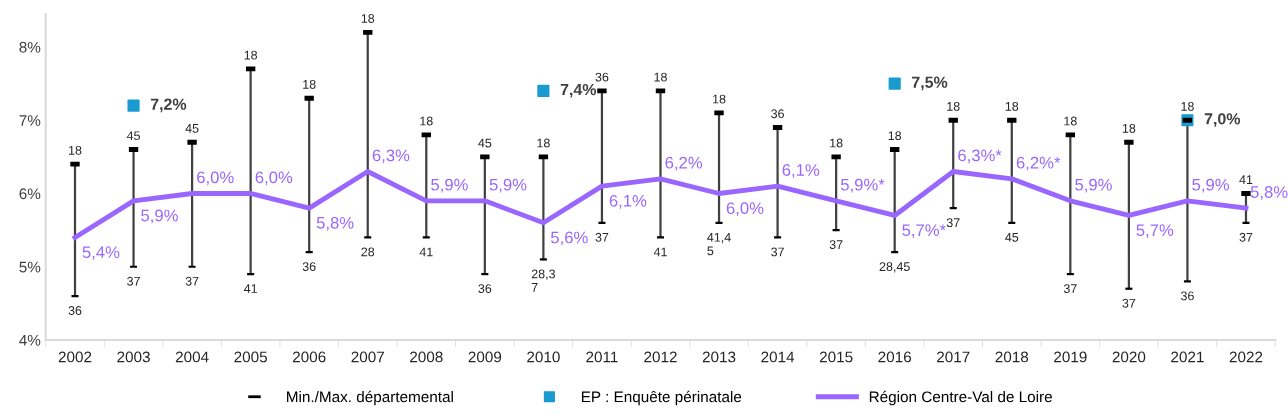 This screenshot has height=419, width=1288. What do you see at coordinates (1070, 357) in the screenshot?
I see `x-tick-label: 2019` at bounding box center [1070, 357].